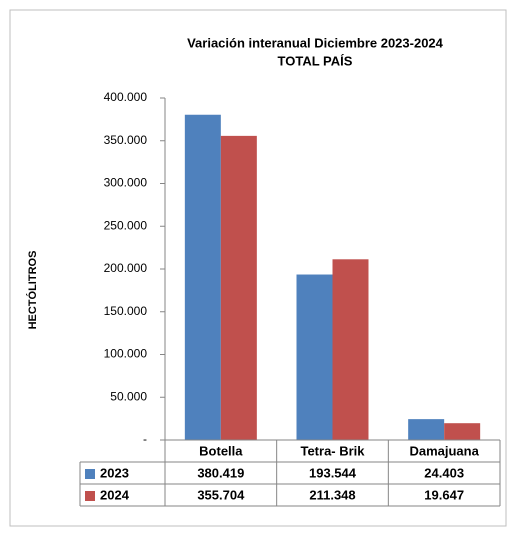 Image resolution: width=516 pixels, height=541 pixels. I want to click on chart-title: Variación interanual Diciembre 2023-2024, so click(315, 42).